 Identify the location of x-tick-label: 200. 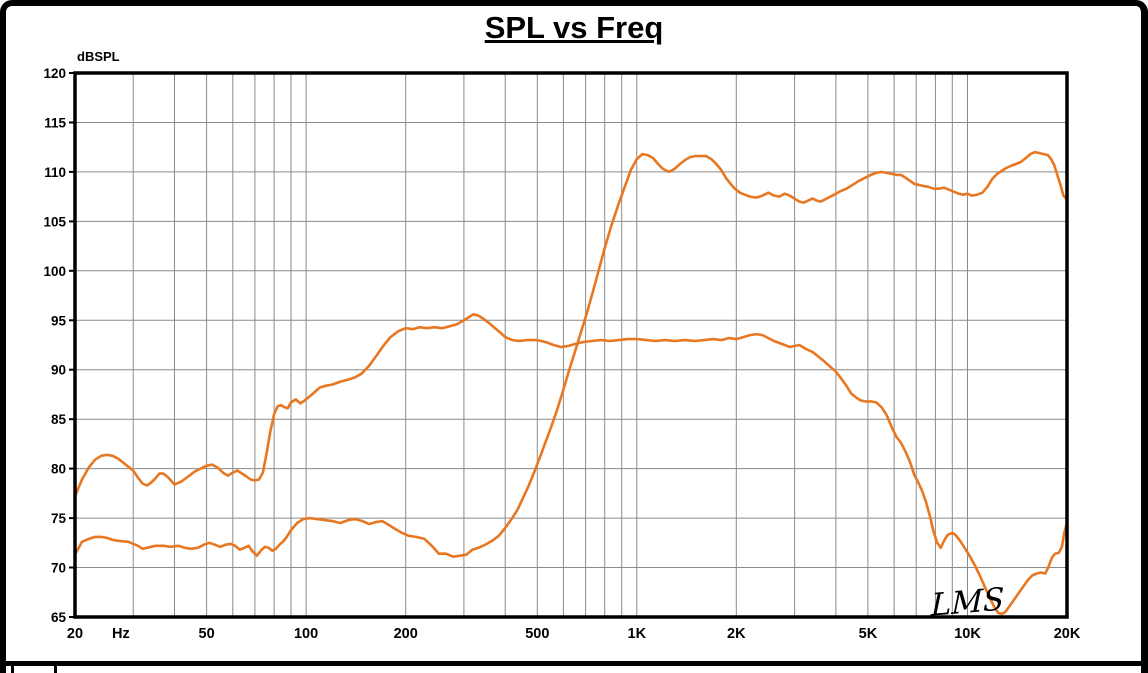
(406, 634).